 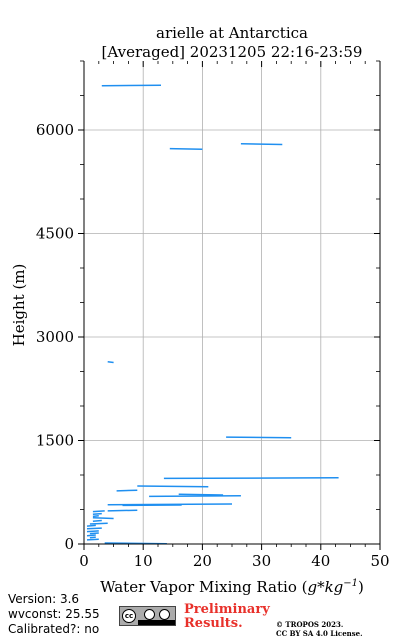 I want to click on license-badge-strip, so click(x=156, y=622).